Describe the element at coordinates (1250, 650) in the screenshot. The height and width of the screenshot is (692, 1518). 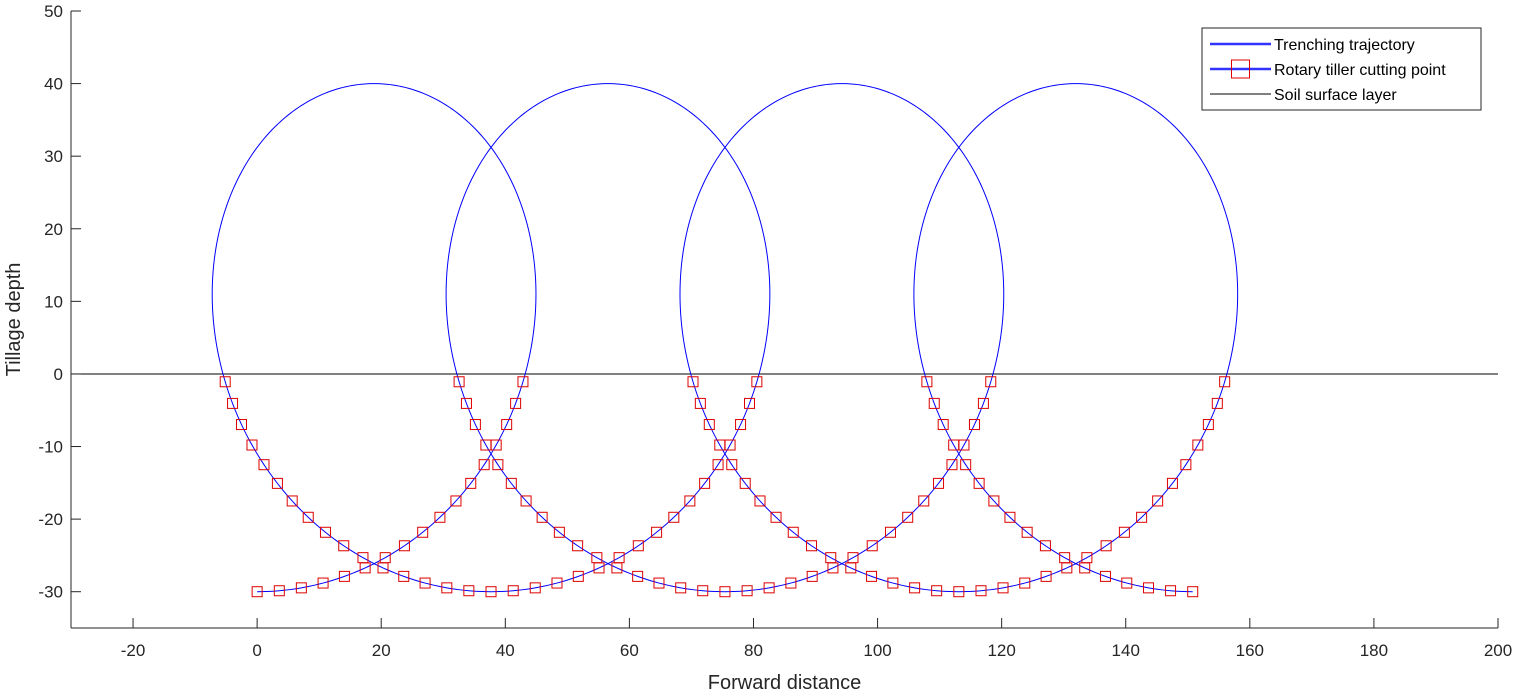
I see `x-tick-label: 160` at that location.